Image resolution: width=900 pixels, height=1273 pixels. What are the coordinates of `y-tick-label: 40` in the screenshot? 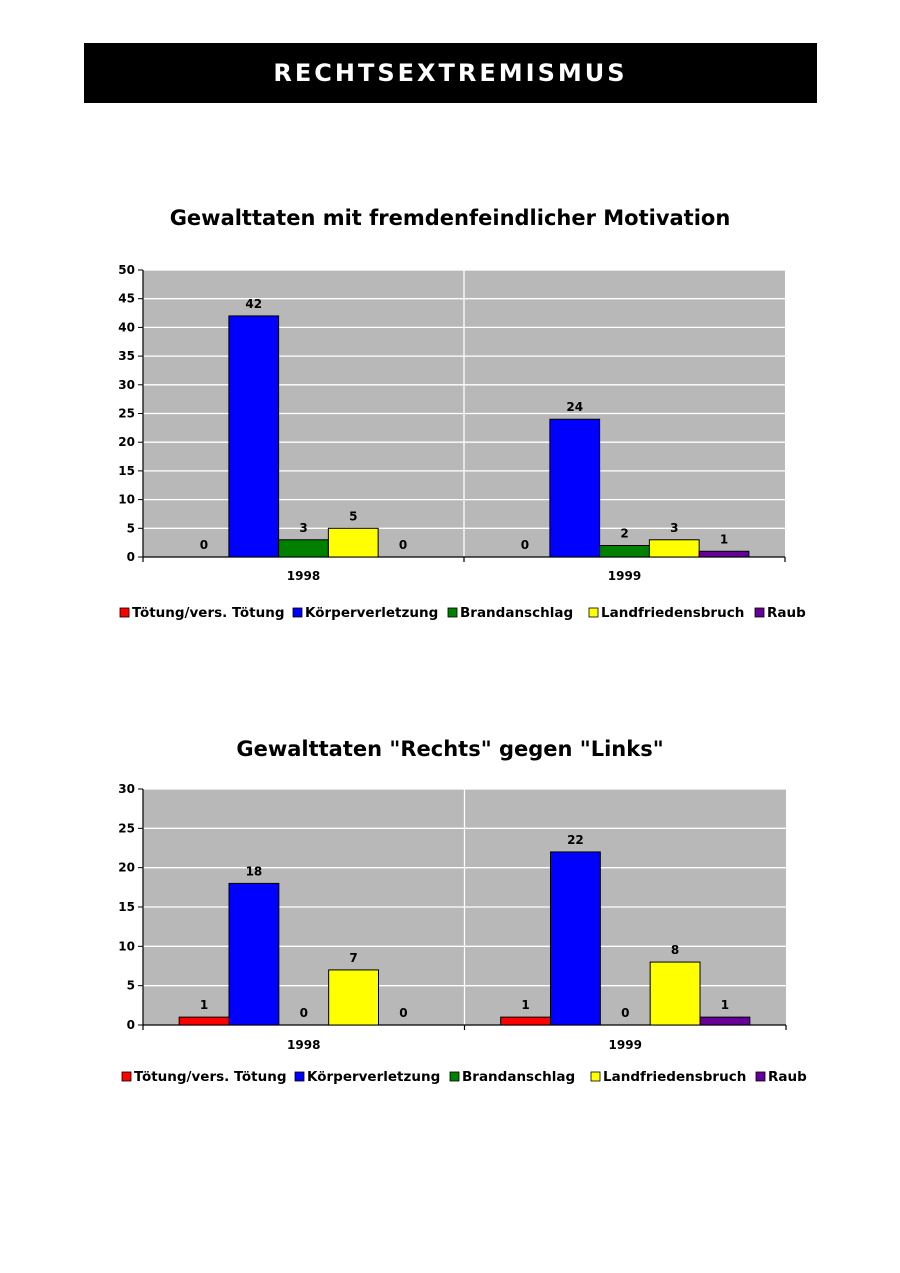 It's located at (126, 327).